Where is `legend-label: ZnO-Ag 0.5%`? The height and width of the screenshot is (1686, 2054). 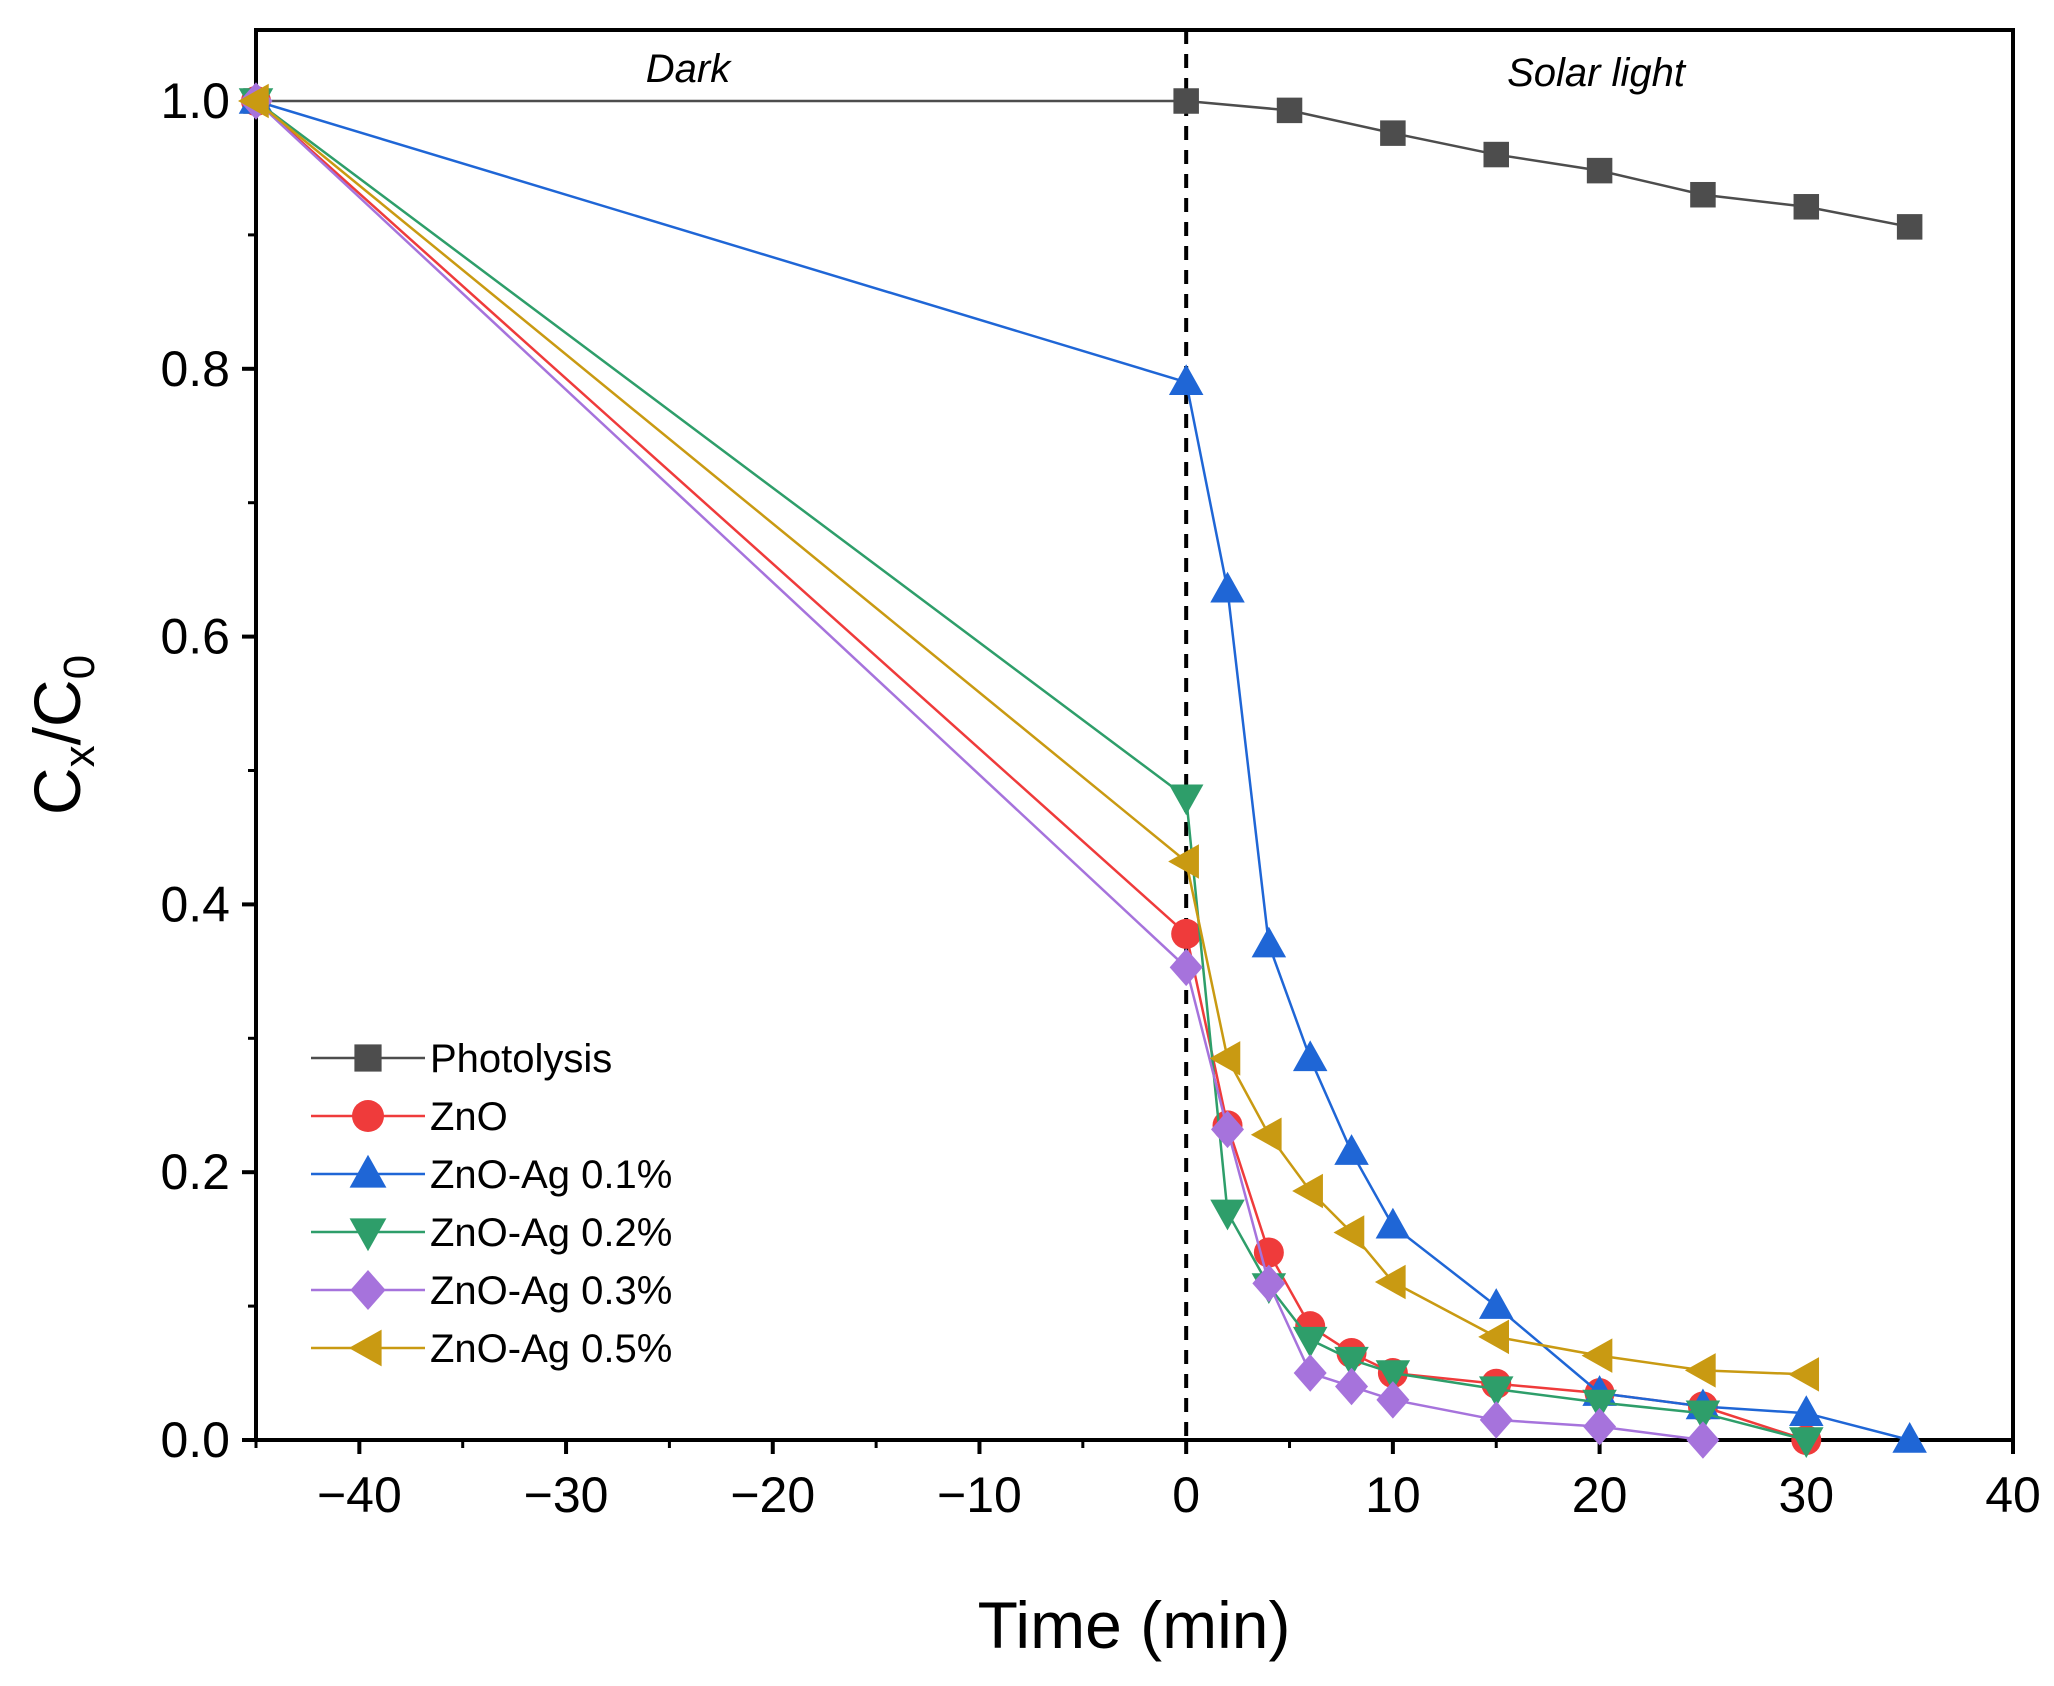
legend-label: ZnO-Ag 0.5% is located at coordinates (551, 1349).